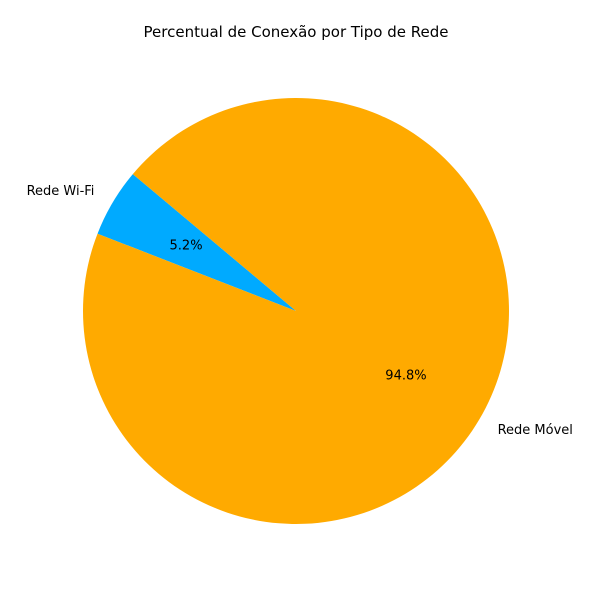 Image resolution: width=600 pixels, height=600 pixels. I want to click on slice-label-1: Rede Móvel, so click(535, 430).